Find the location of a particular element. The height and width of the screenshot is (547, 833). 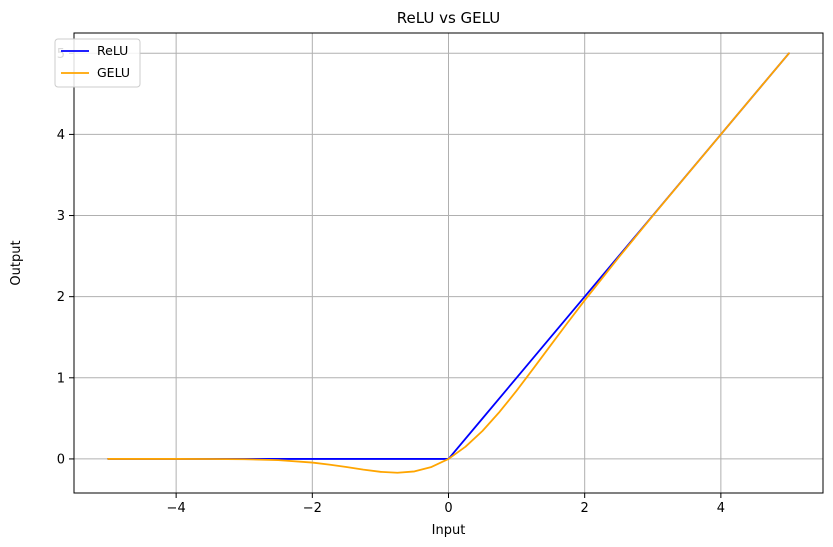

x-tick-label: −4 is located at coordinates (176, 508).